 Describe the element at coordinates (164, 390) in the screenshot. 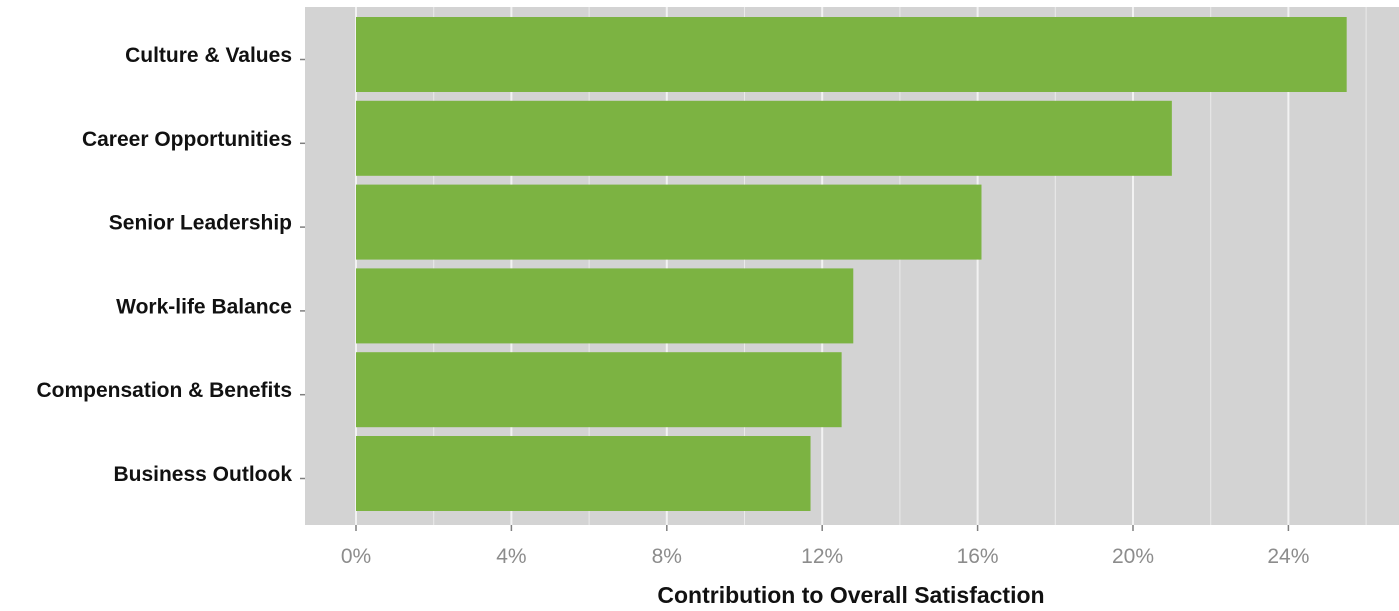

I see `category-label: Compensation & Benefits` at that location.